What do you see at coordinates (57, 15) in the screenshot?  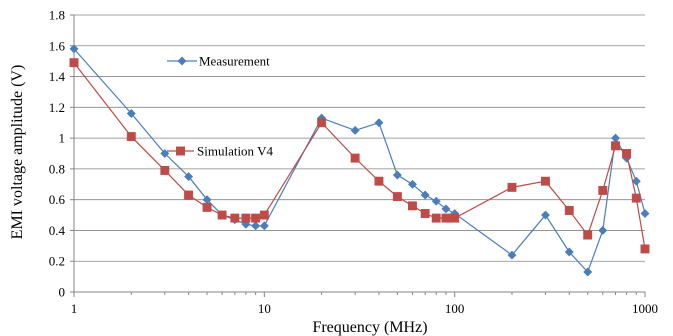 I see `y-tick-label: 1.8` at bounding box center [57, 15].